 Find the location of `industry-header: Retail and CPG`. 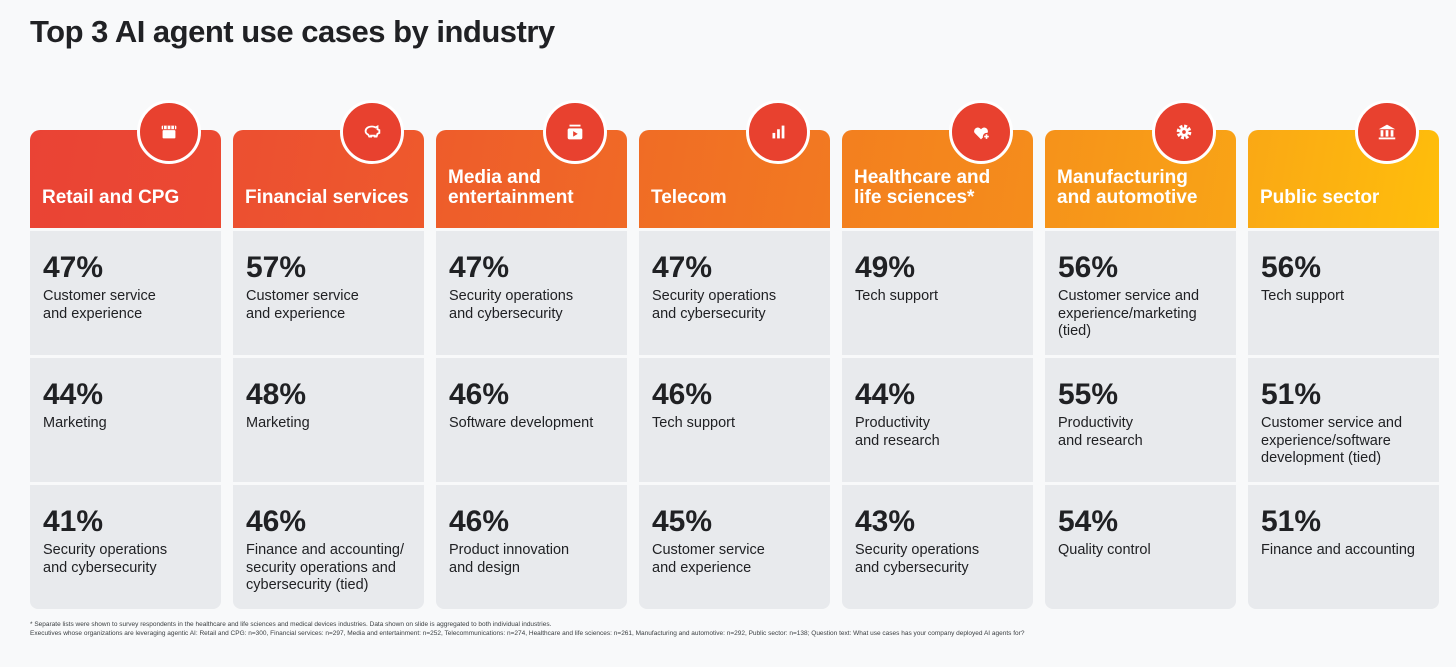

industry-header: Retail and CPG is located at coordinates (125, 164).